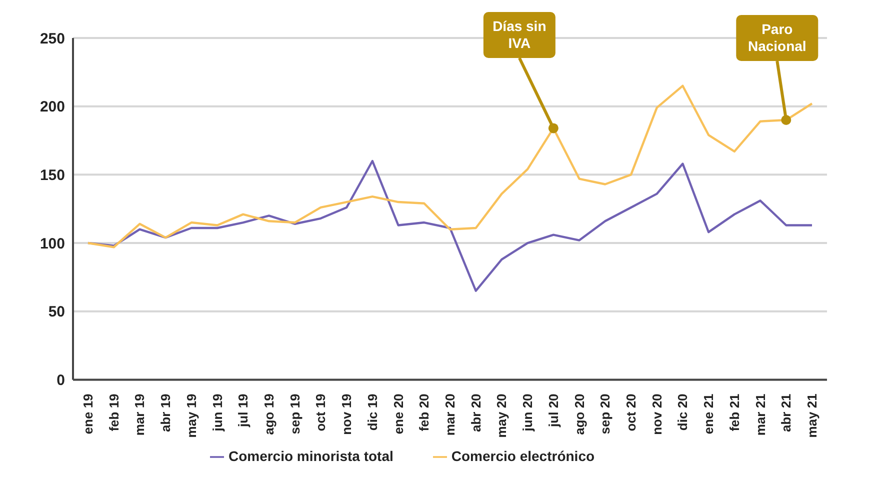 This screenshot has height=482, width=875. What do you see at coordinates (52, 243) in the screenshot?
I see `y-tick-label: 100` at bounding box center [52, 243].